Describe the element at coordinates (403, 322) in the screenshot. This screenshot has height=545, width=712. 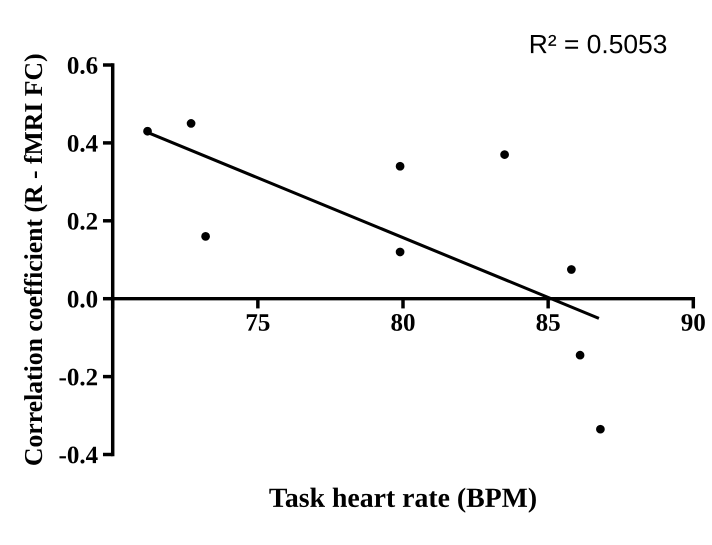
I see `x-tick-label: 80` at that location.